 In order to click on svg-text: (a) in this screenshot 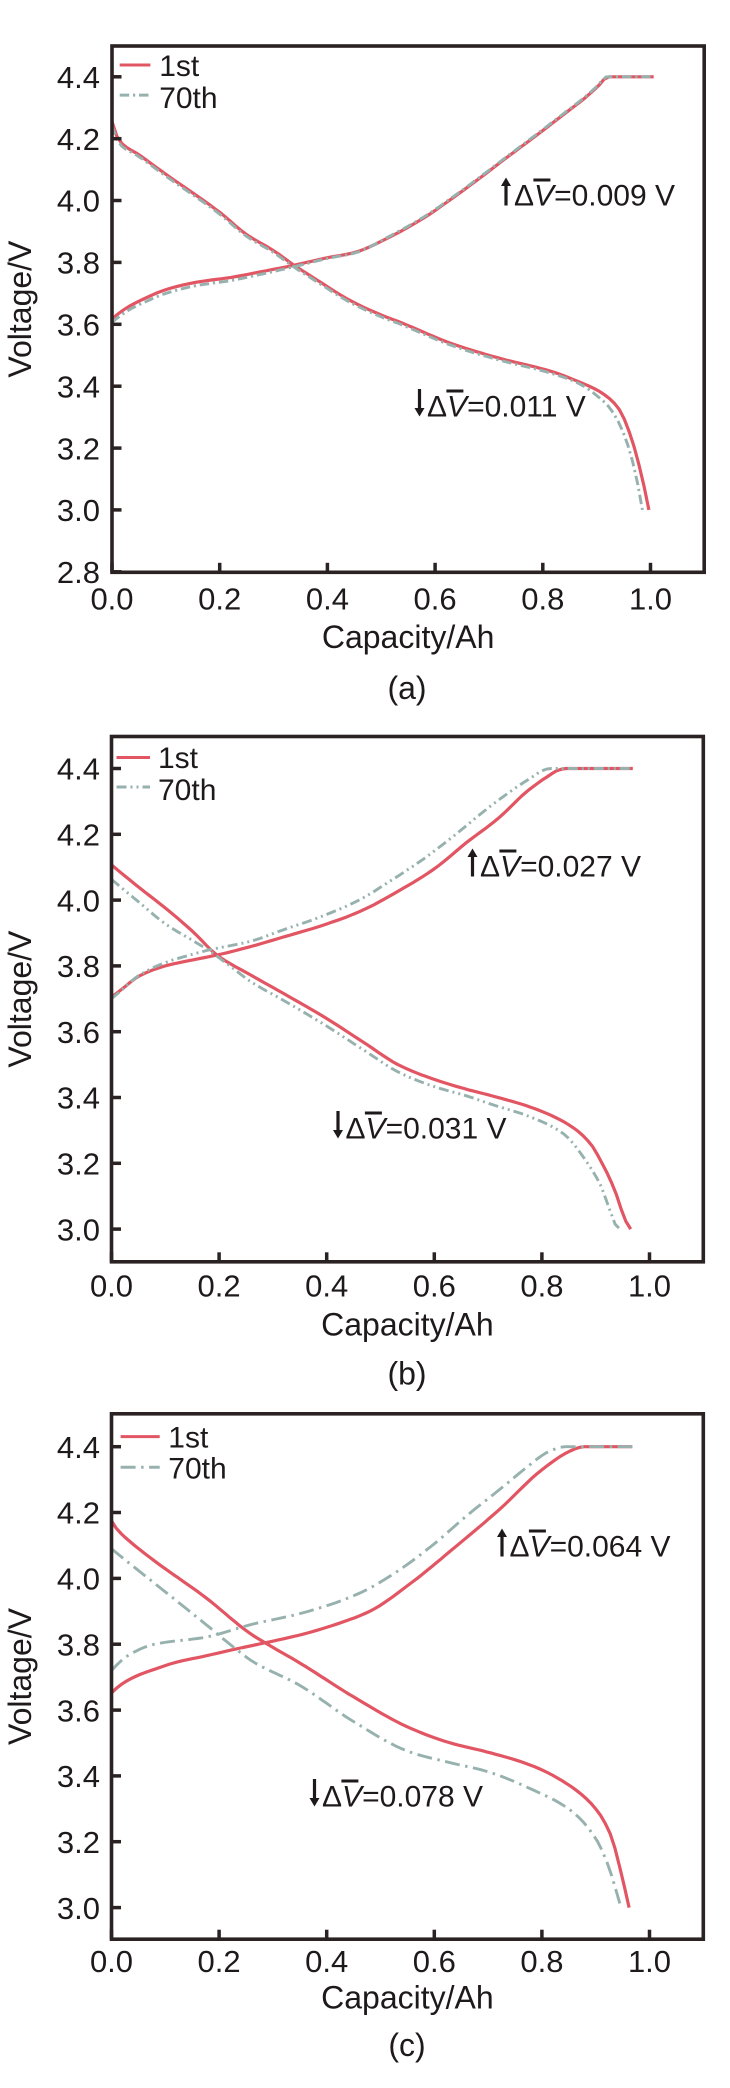, I will do `click(406, 688)`.